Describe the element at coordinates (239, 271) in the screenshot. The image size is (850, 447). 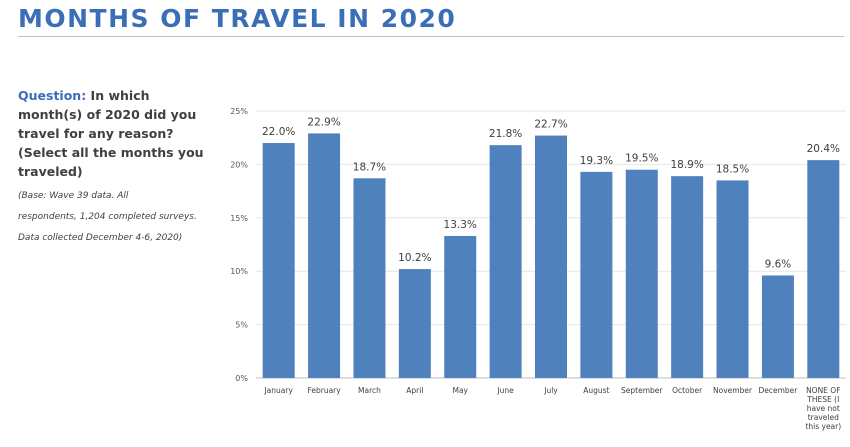
I see `y-tick-label: 10%` at that location.